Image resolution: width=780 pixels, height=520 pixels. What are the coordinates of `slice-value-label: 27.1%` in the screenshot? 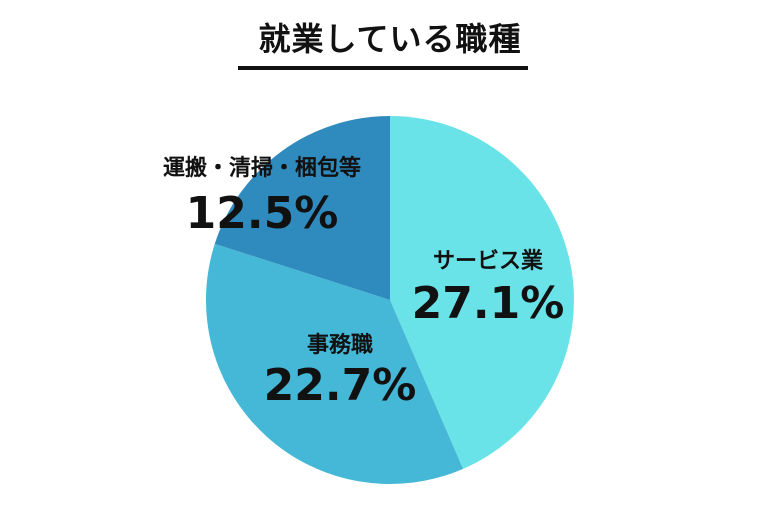 It's located at (488, 303).